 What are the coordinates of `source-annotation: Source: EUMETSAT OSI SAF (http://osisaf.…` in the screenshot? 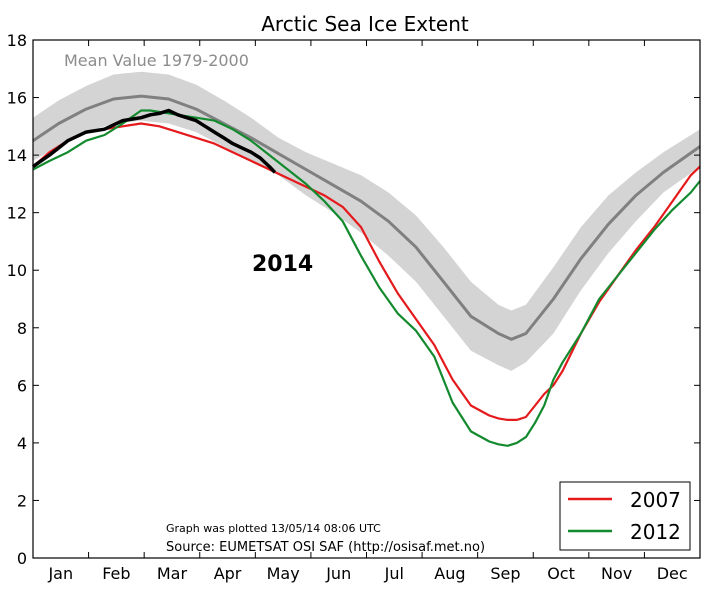 It's located at (325, 547).